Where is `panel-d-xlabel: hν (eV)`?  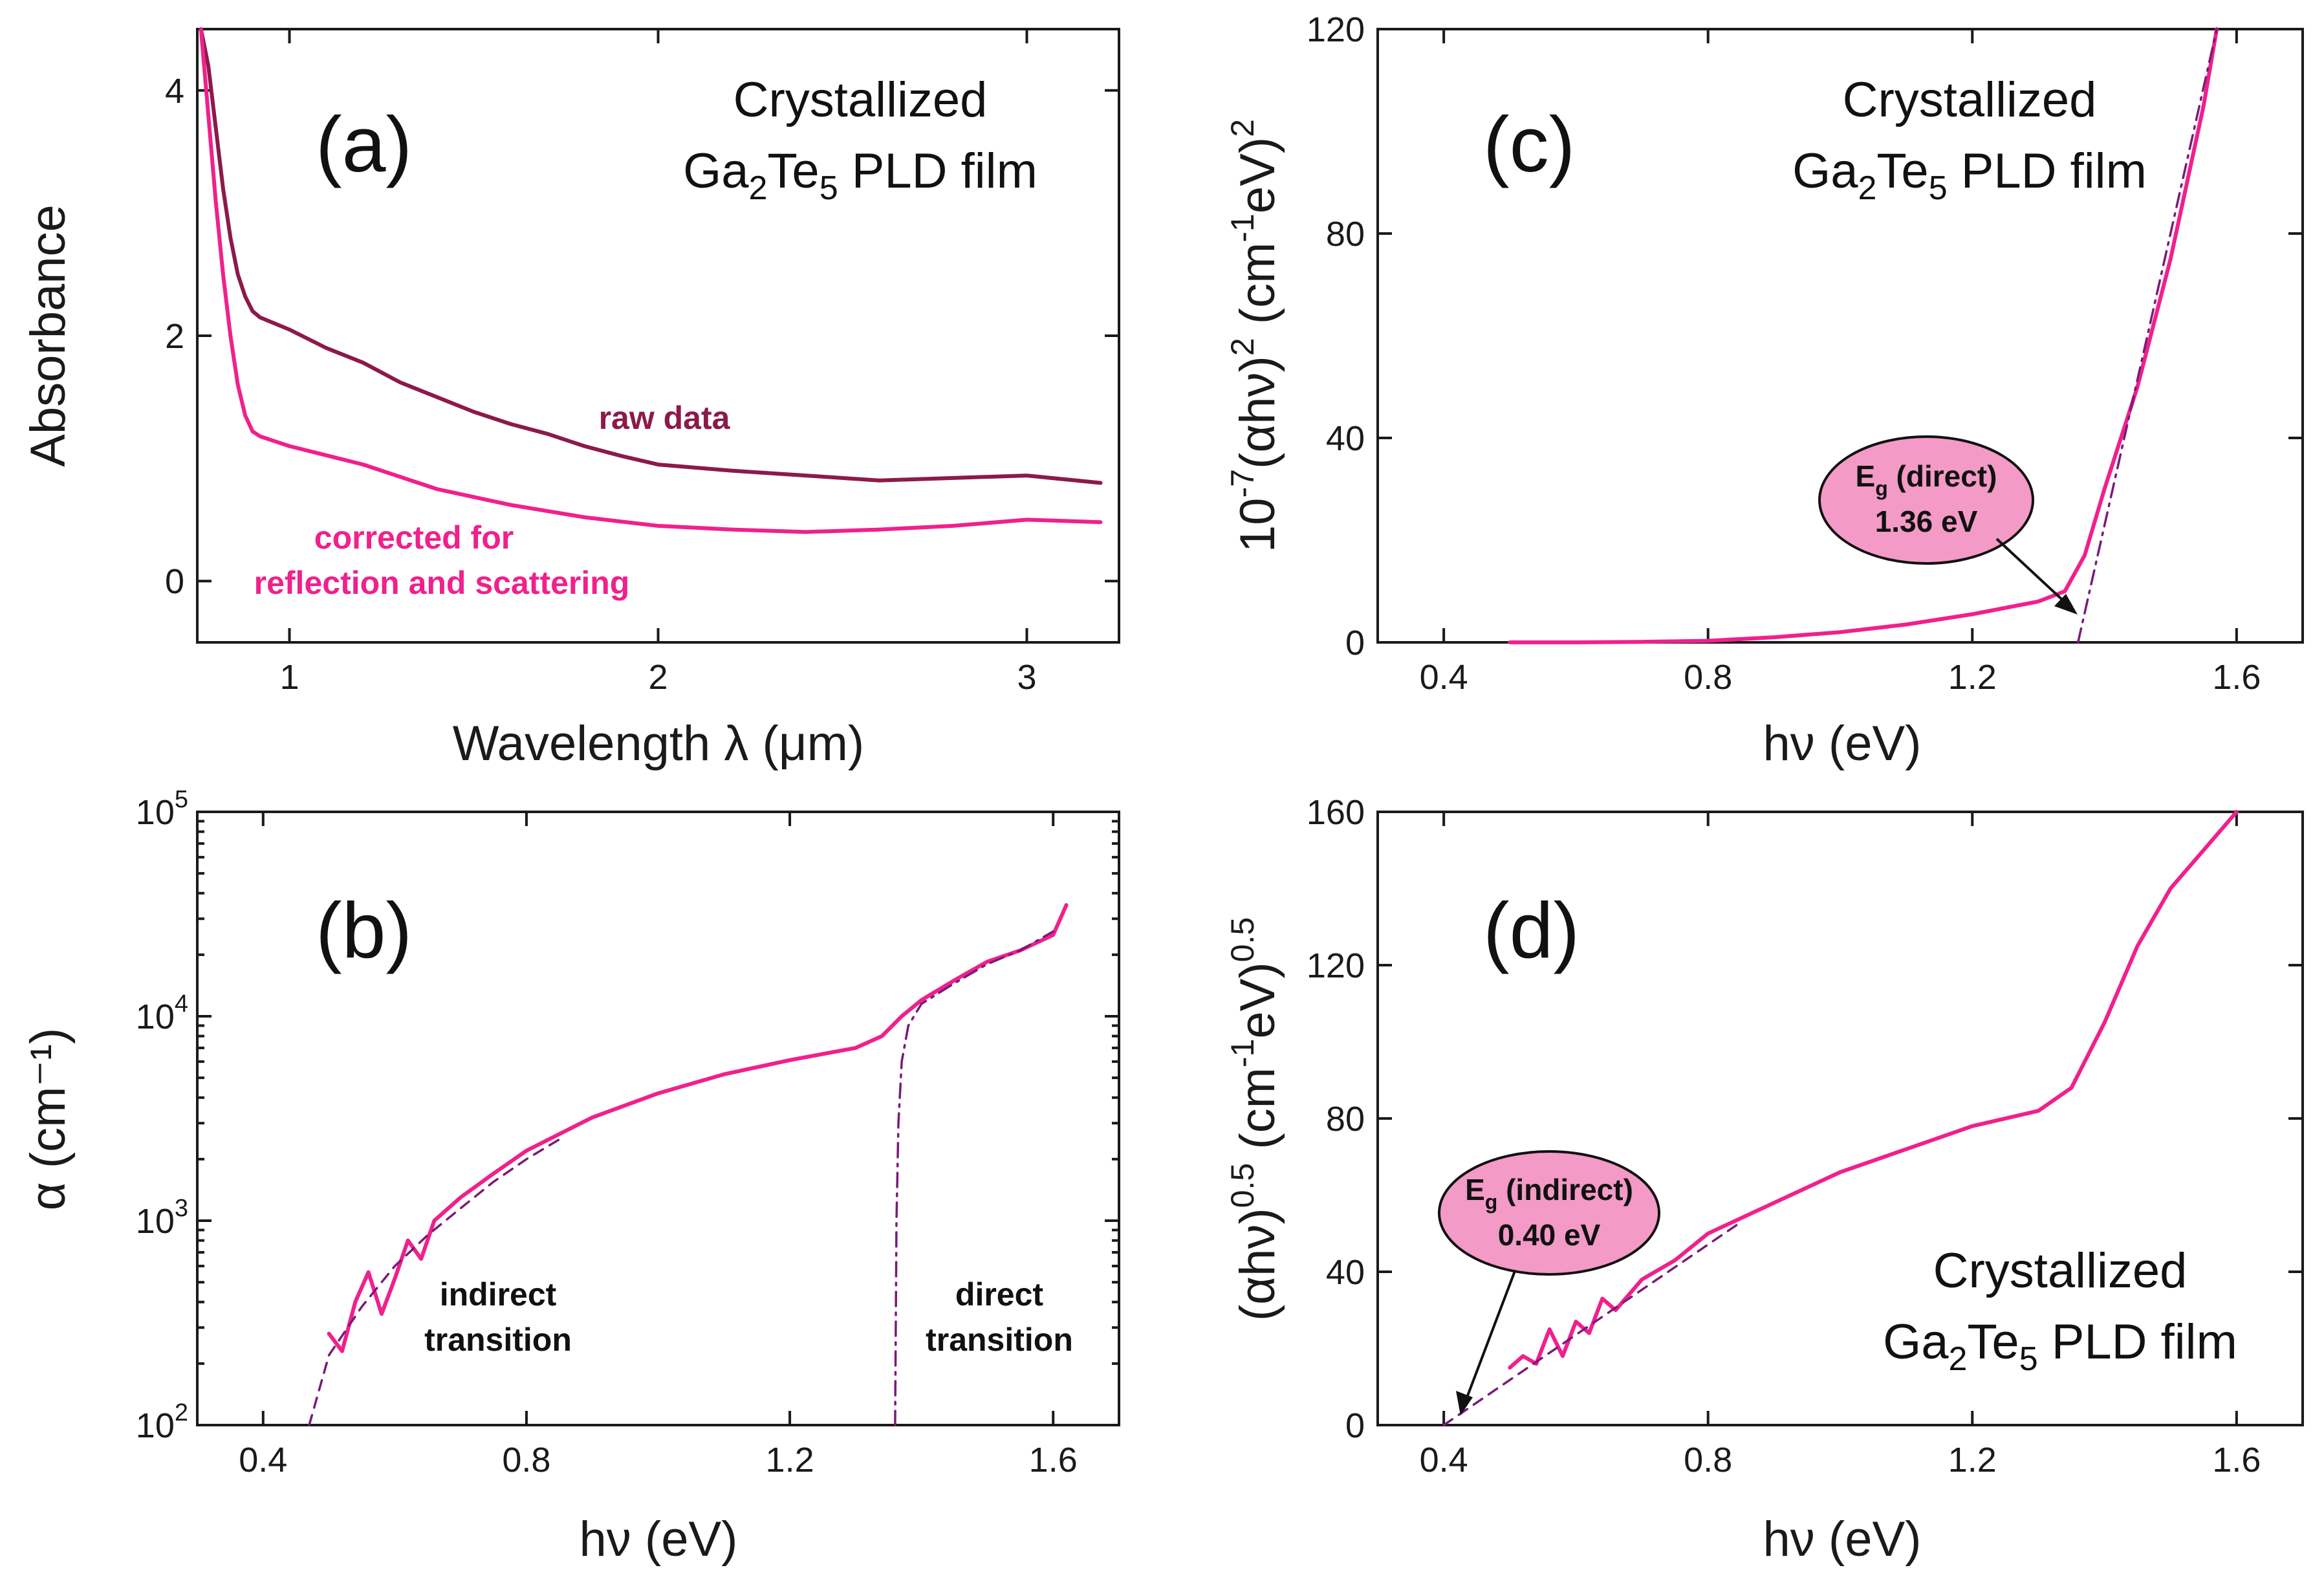
panel-d-xlabel: hν (eV) is located at coordinates (1842, 1539).